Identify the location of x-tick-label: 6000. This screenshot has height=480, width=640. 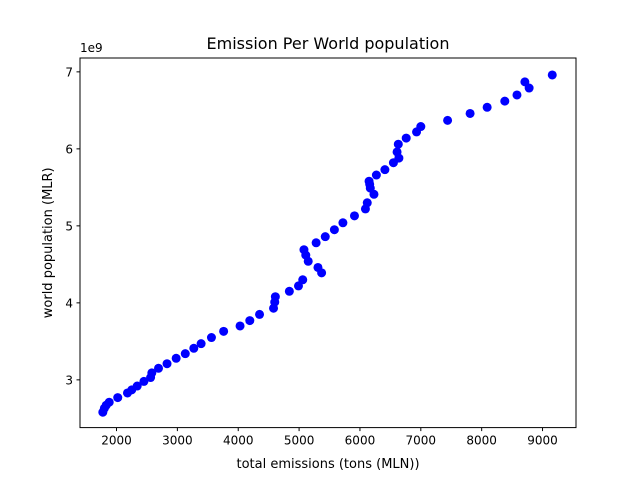
(360, 441).